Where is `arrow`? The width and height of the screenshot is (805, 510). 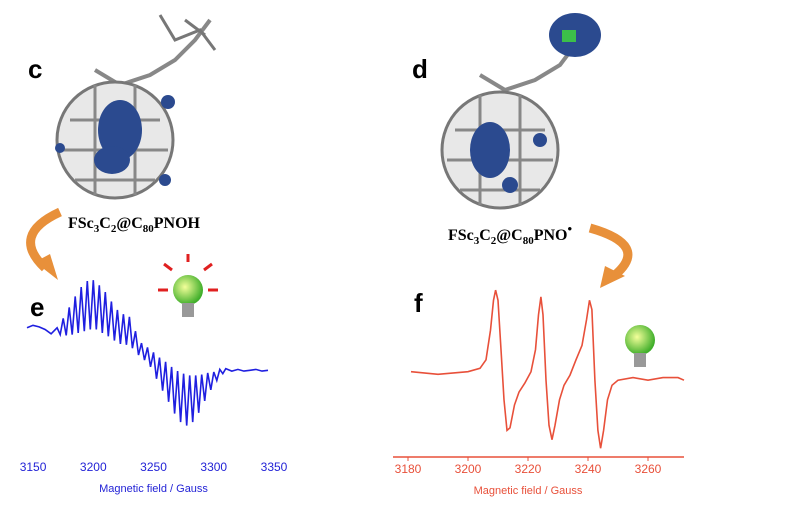 arrow is located at coordinates (610, 251).